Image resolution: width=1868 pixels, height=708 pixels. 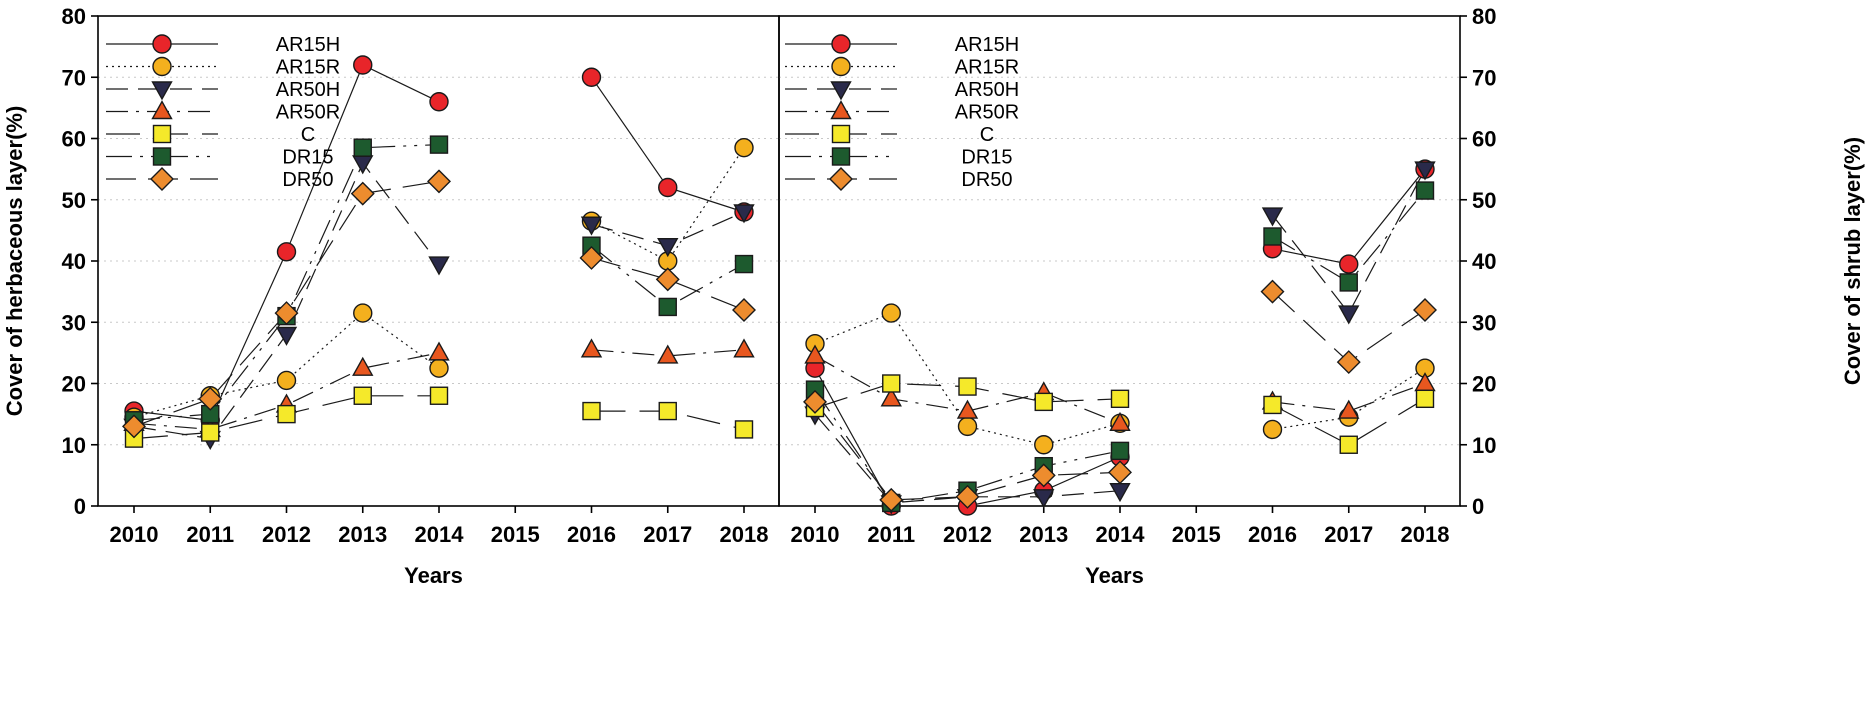 What do you see at coordinates (308, 135) in the screenshot?
I see `legend-label: C` at bounding box center [308, 135].